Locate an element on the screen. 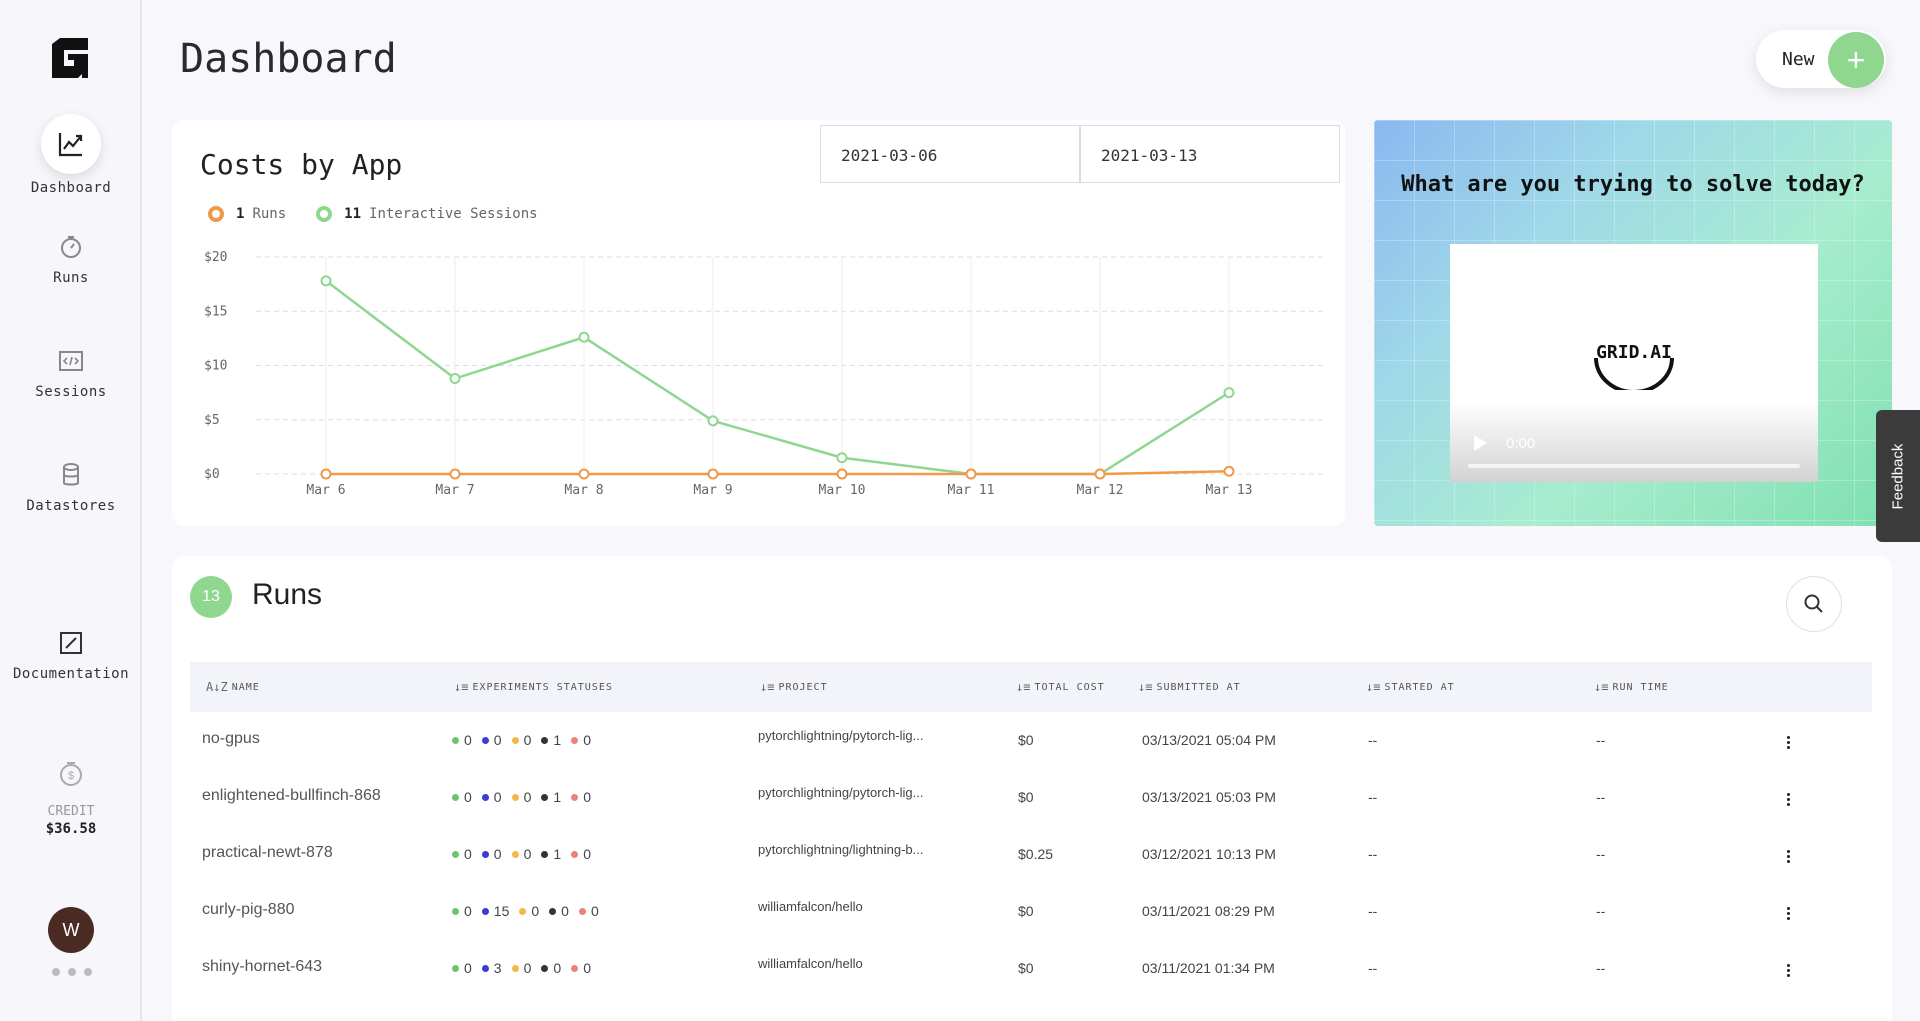 This screenshot has width=1920, height=1021. date-to-input: 2021-03-13 is located at coordinates (1210, 154).